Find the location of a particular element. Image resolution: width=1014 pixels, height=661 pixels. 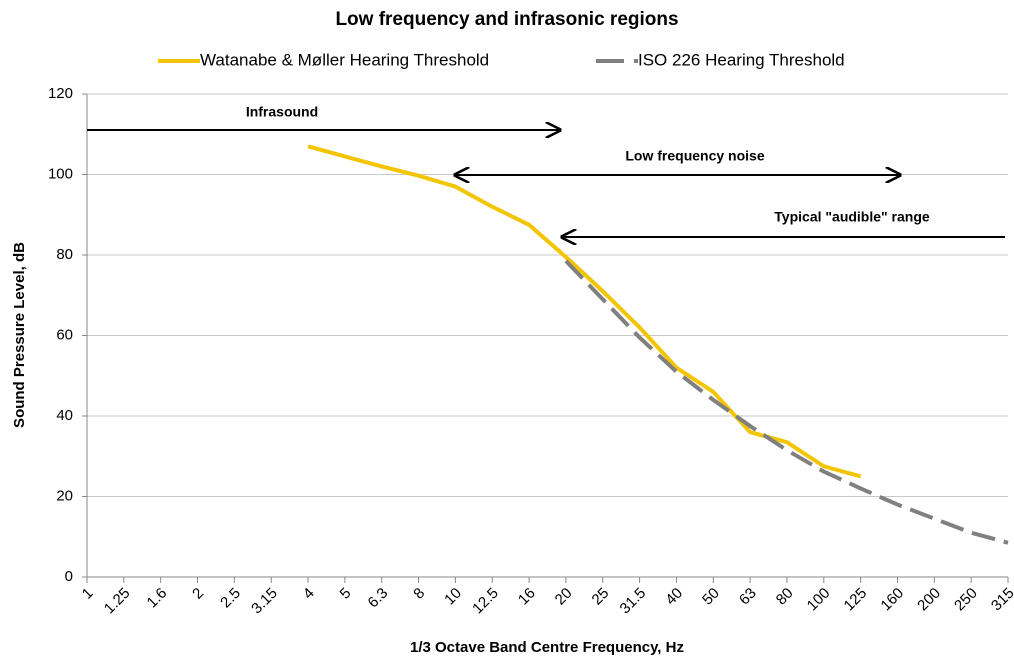

x-tick-label: 10 is located at coordinates (453, 597).